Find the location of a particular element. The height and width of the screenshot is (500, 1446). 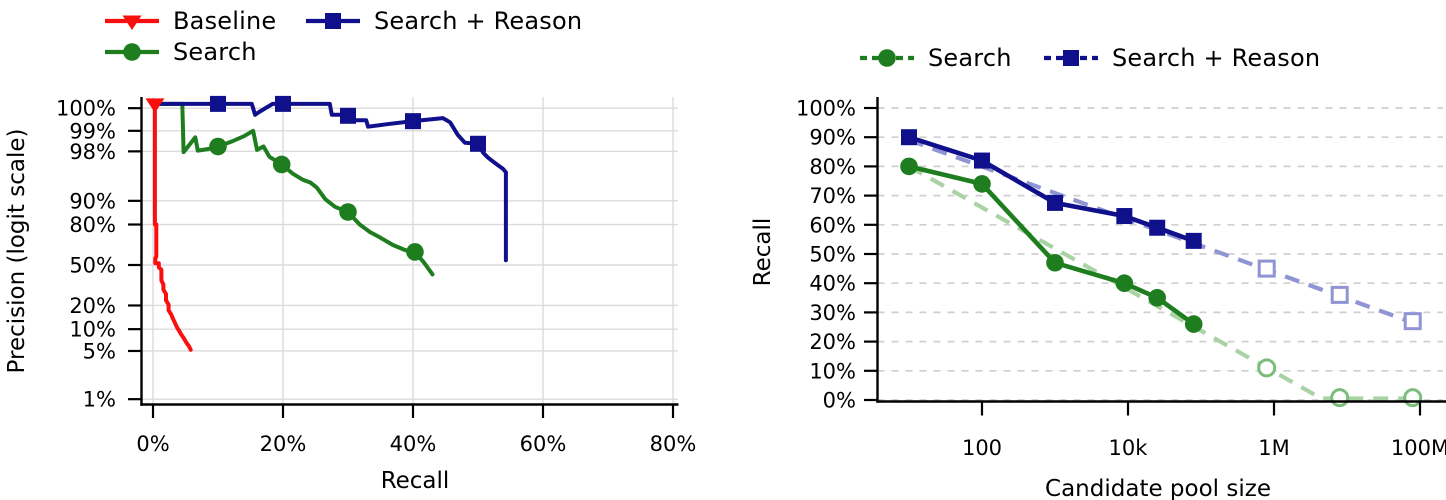

legend-item-baseline: Baseline is located at coordinates (190, 21).